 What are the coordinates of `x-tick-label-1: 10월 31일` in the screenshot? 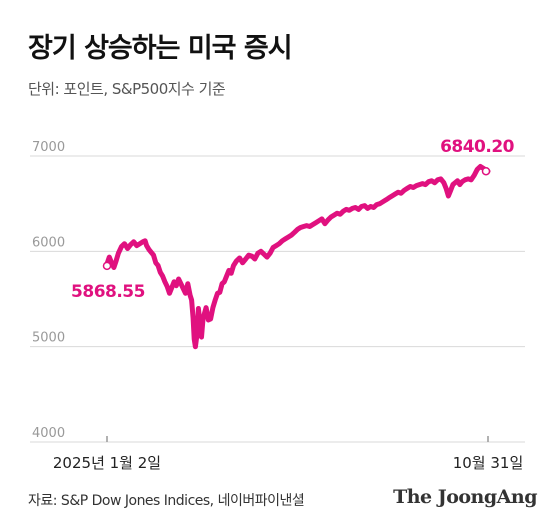 It's located at (488, 462).